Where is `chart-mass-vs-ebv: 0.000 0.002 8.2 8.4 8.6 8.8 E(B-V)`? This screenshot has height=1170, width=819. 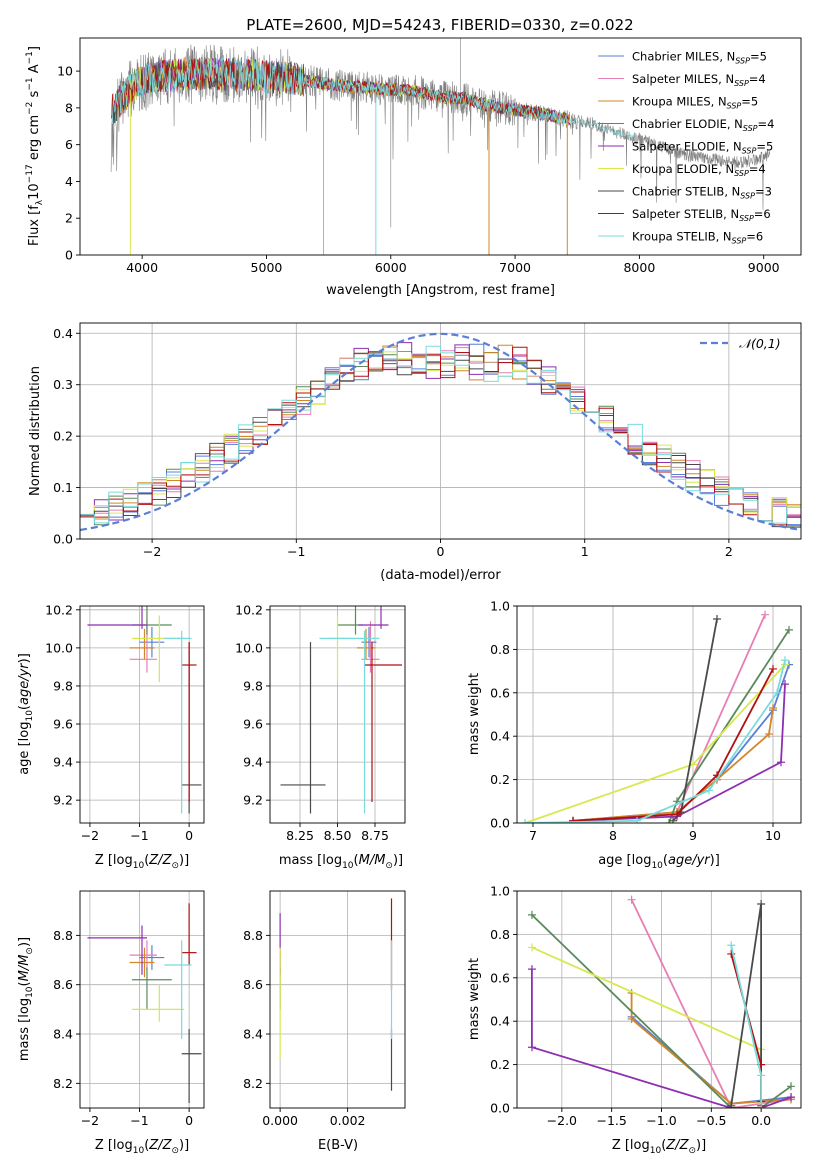
chart-mass-vs-ebv: 0.000 0.002 8.2 8.4 8.6 8.8 E(B-V) is located at coordinates (324, 1021).